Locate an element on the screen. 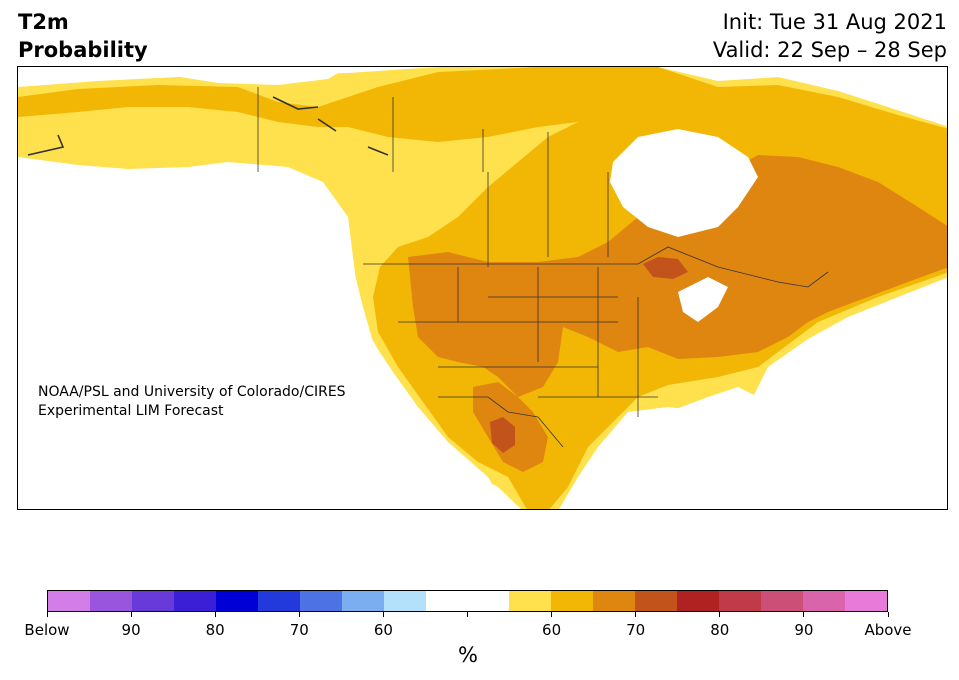 The image size is (959, 680). credit-line-2: Experimental LIM Forecast is located at coordinates (131, 411).